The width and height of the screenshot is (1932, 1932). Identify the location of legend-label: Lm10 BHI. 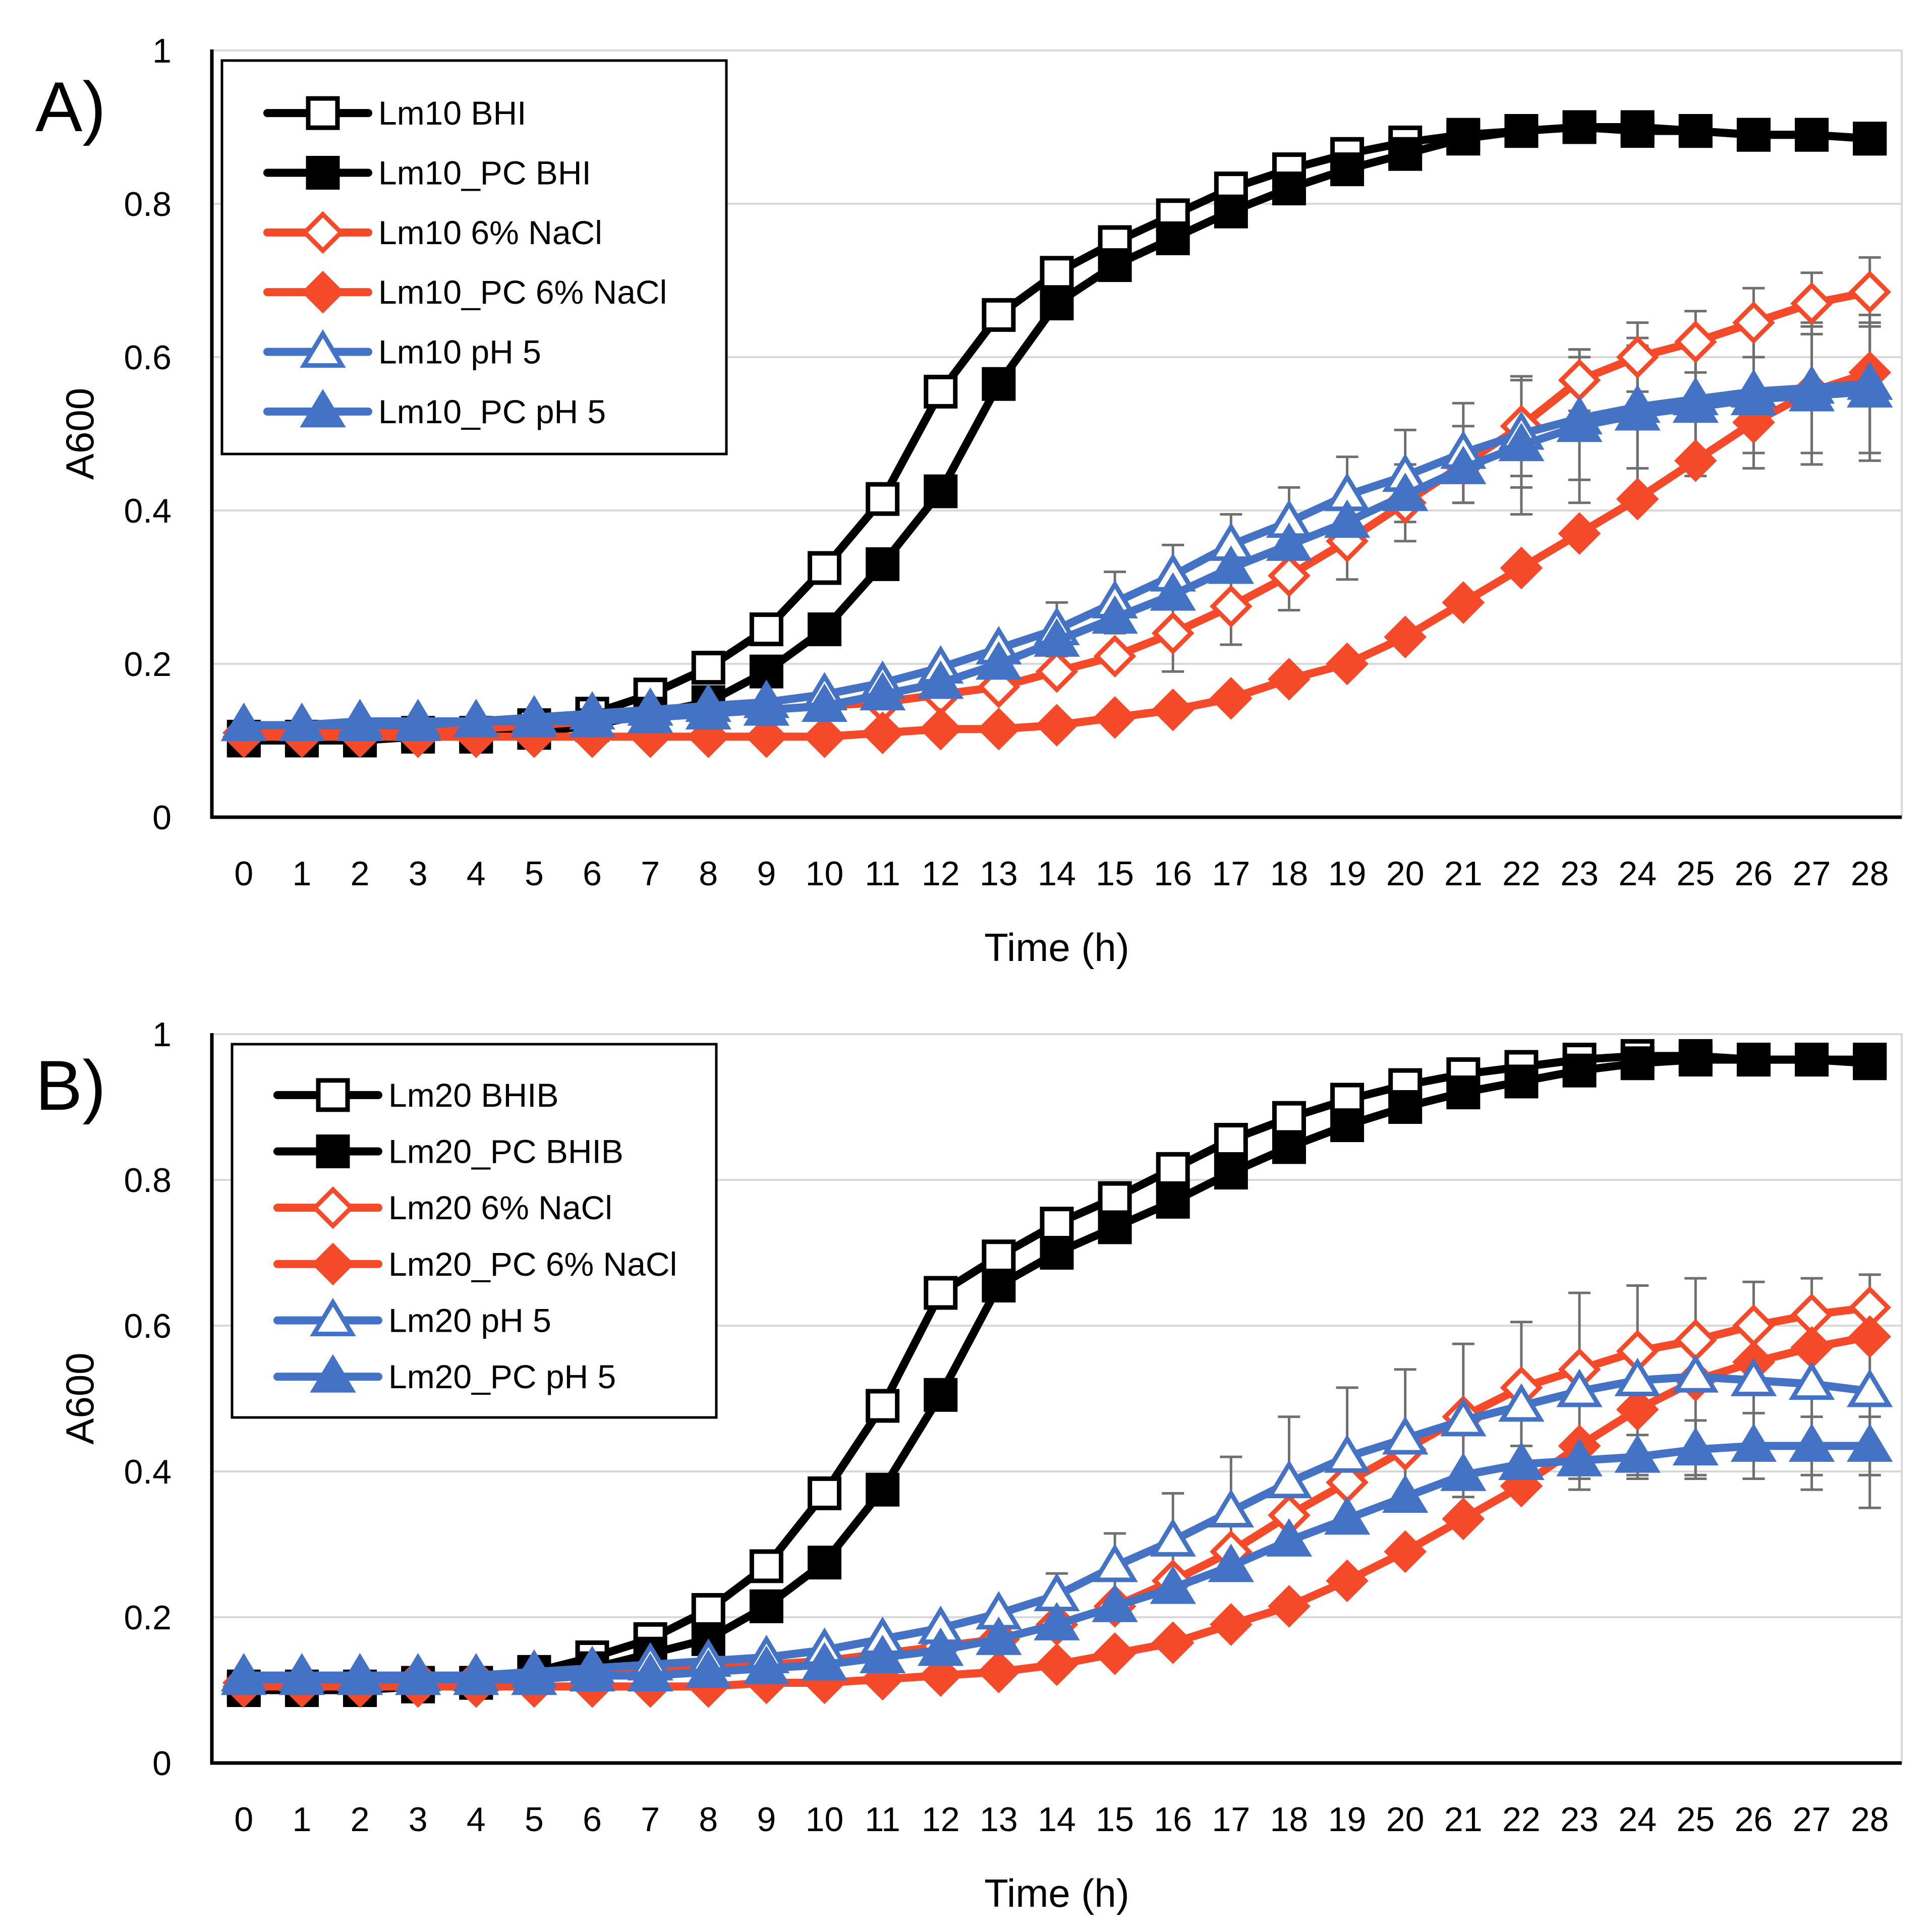
(452, 113).